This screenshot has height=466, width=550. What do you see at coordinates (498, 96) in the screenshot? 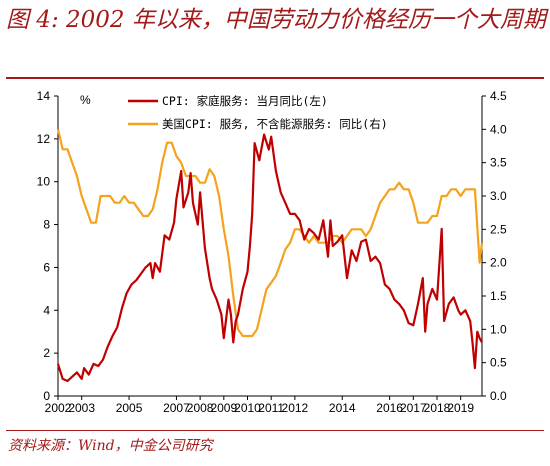
I see `right-tick-label: 4.5` at bounding box center [498, 96].